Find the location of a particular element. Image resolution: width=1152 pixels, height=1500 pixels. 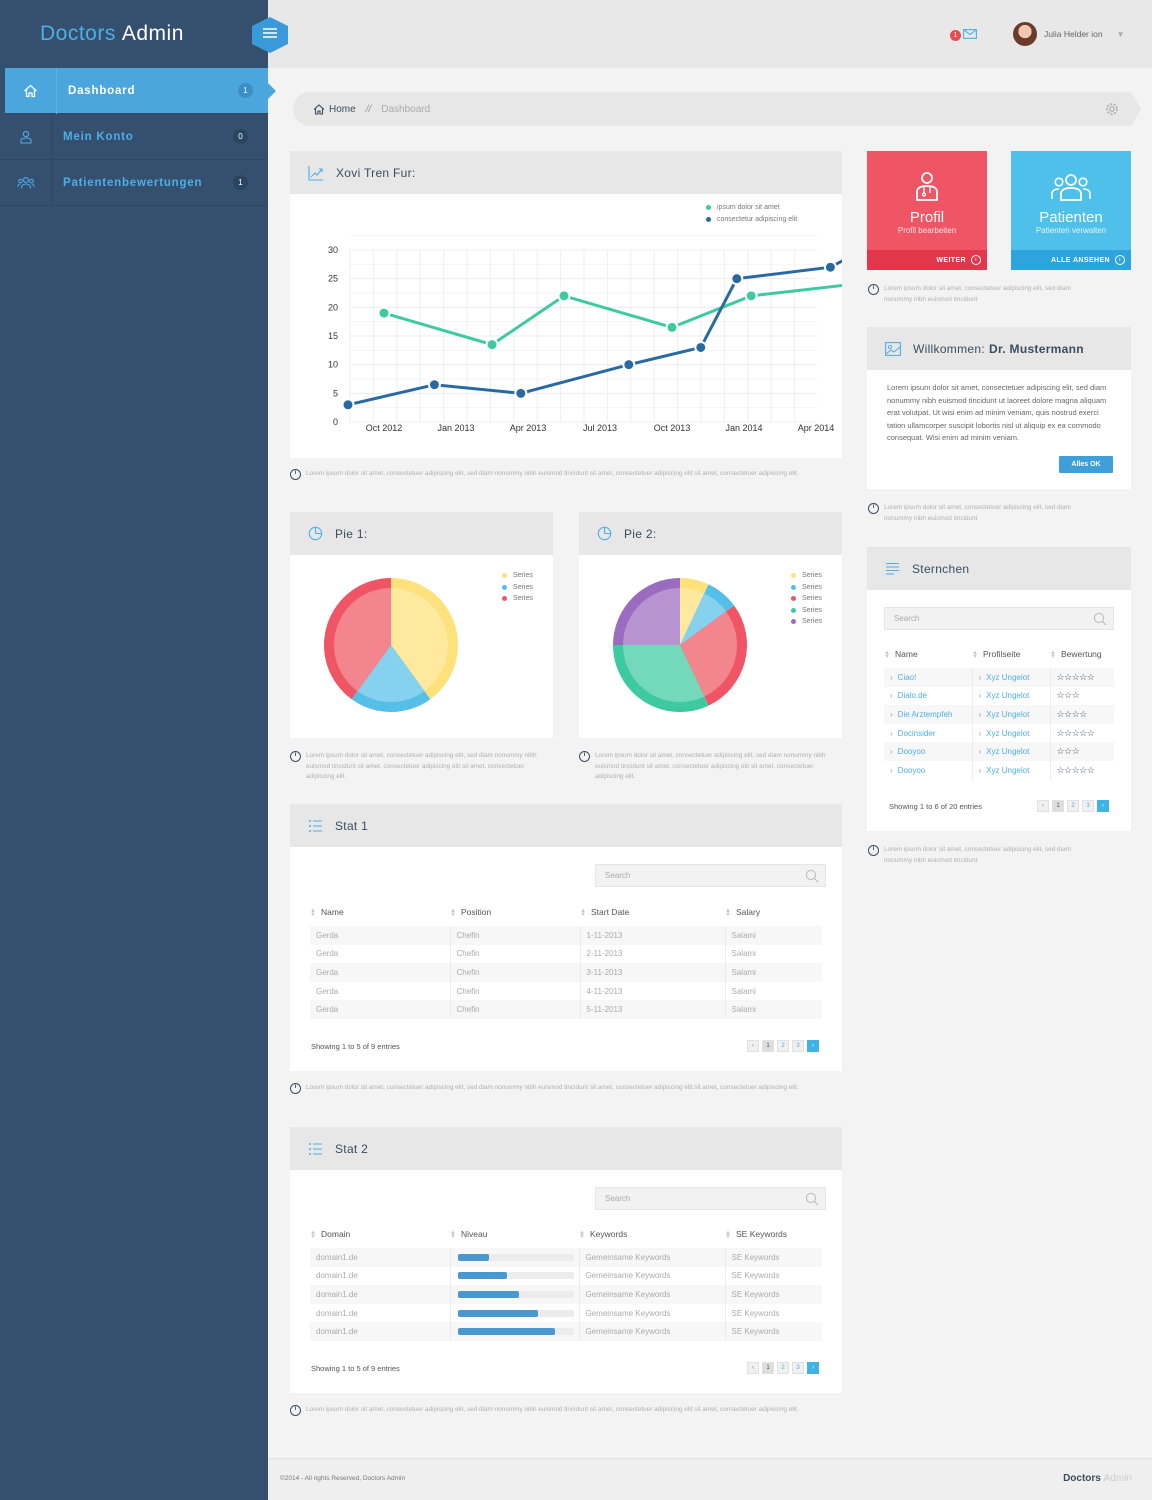

sidebar-item-dashboard: Dashboard 1 is located at coordinates (140, 90).